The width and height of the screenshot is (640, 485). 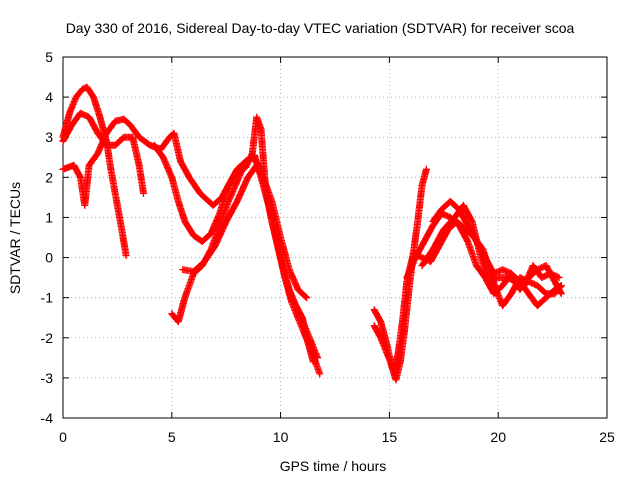 I want to click on x-tick-label: 25, so click(x=607, y=437).